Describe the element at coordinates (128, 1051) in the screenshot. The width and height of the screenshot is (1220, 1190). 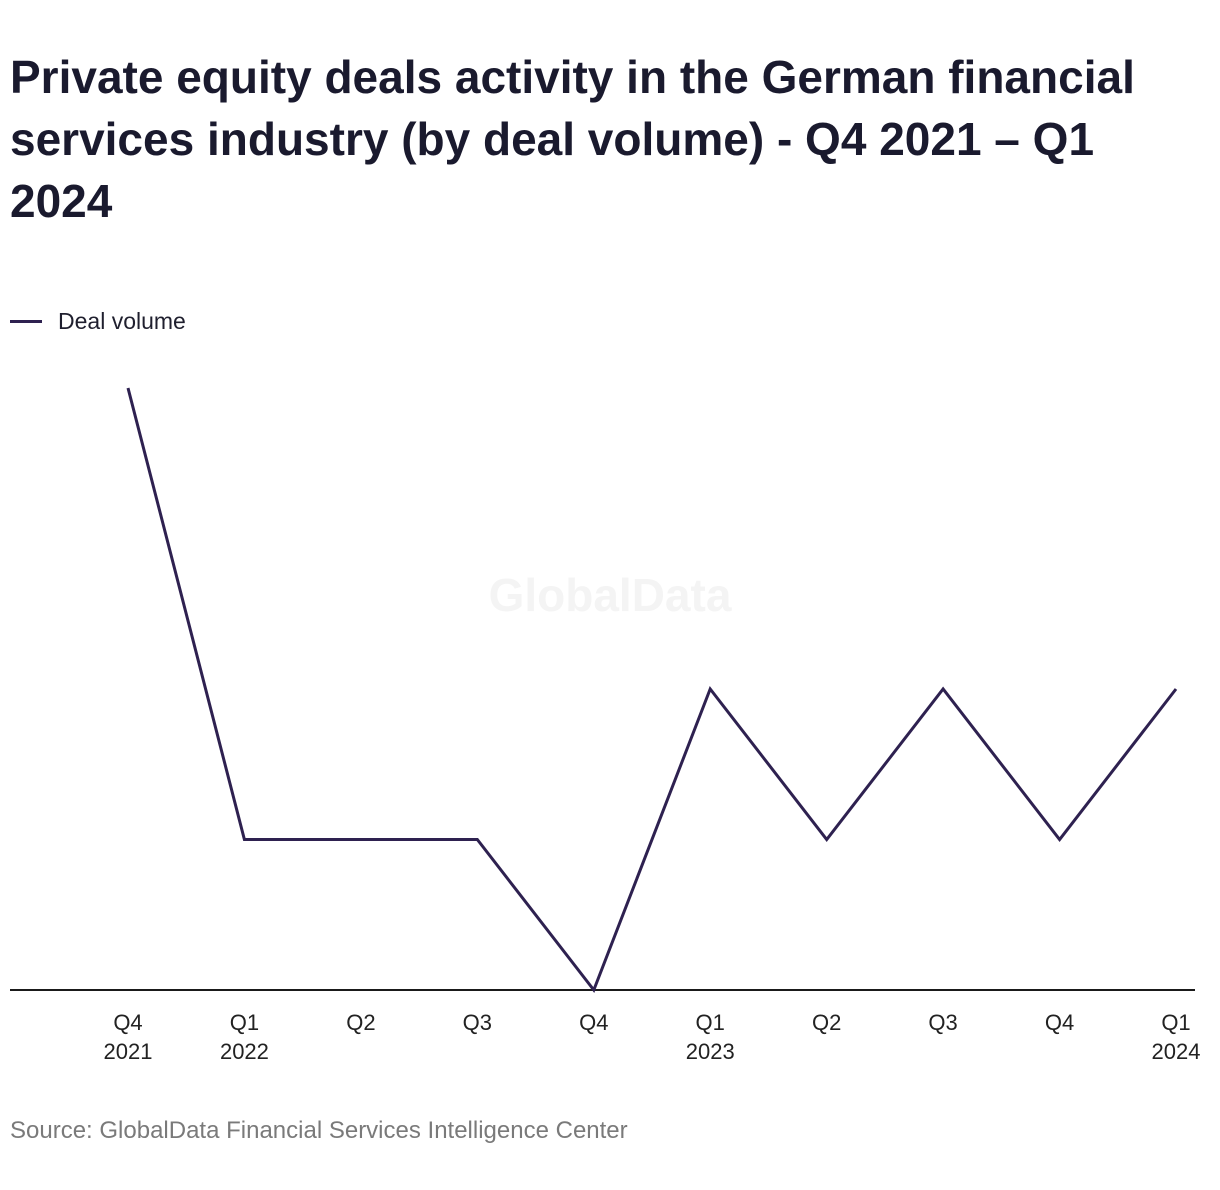
I see `x-tick-year-label: 2021` at that location.